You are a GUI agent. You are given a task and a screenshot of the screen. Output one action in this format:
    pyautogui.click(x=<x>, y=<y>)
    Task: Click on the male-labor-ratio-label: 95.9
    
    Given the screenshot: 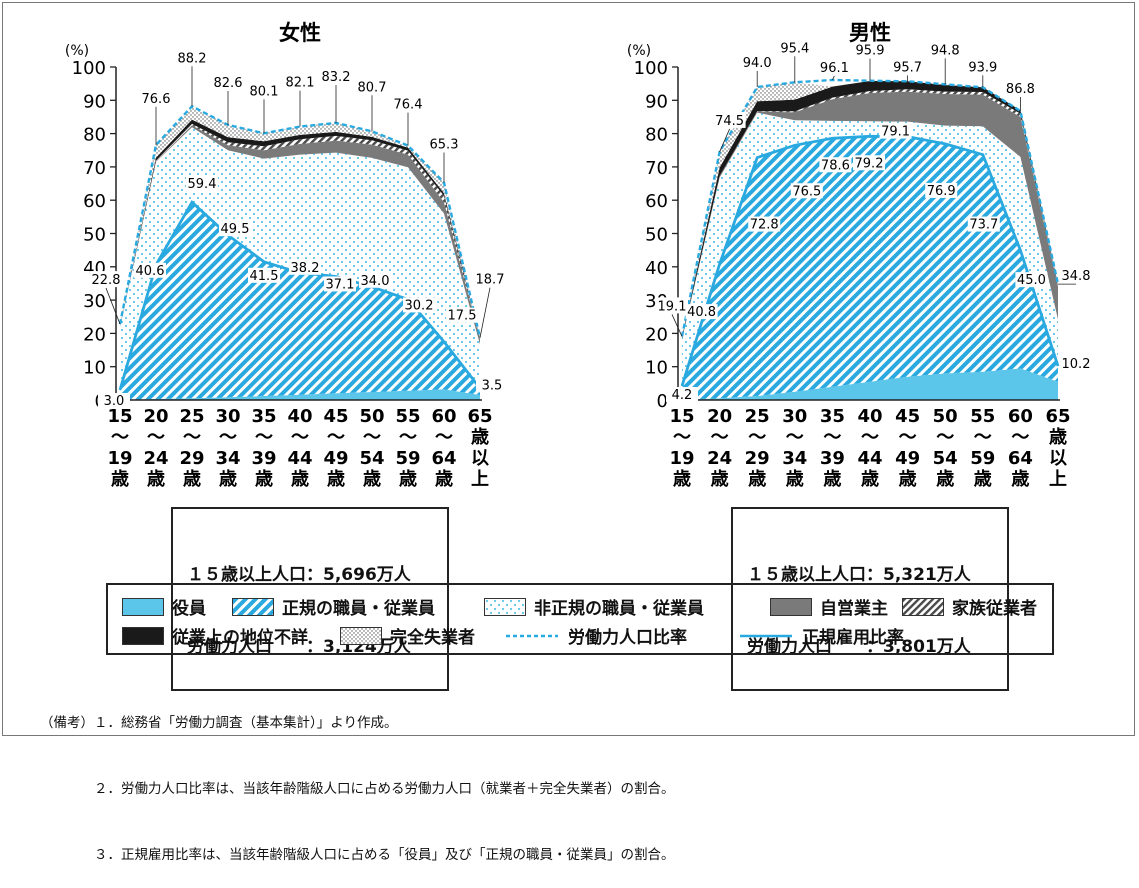 What is the action you would take?
    pyautogui.click(x=870, y=51)
    